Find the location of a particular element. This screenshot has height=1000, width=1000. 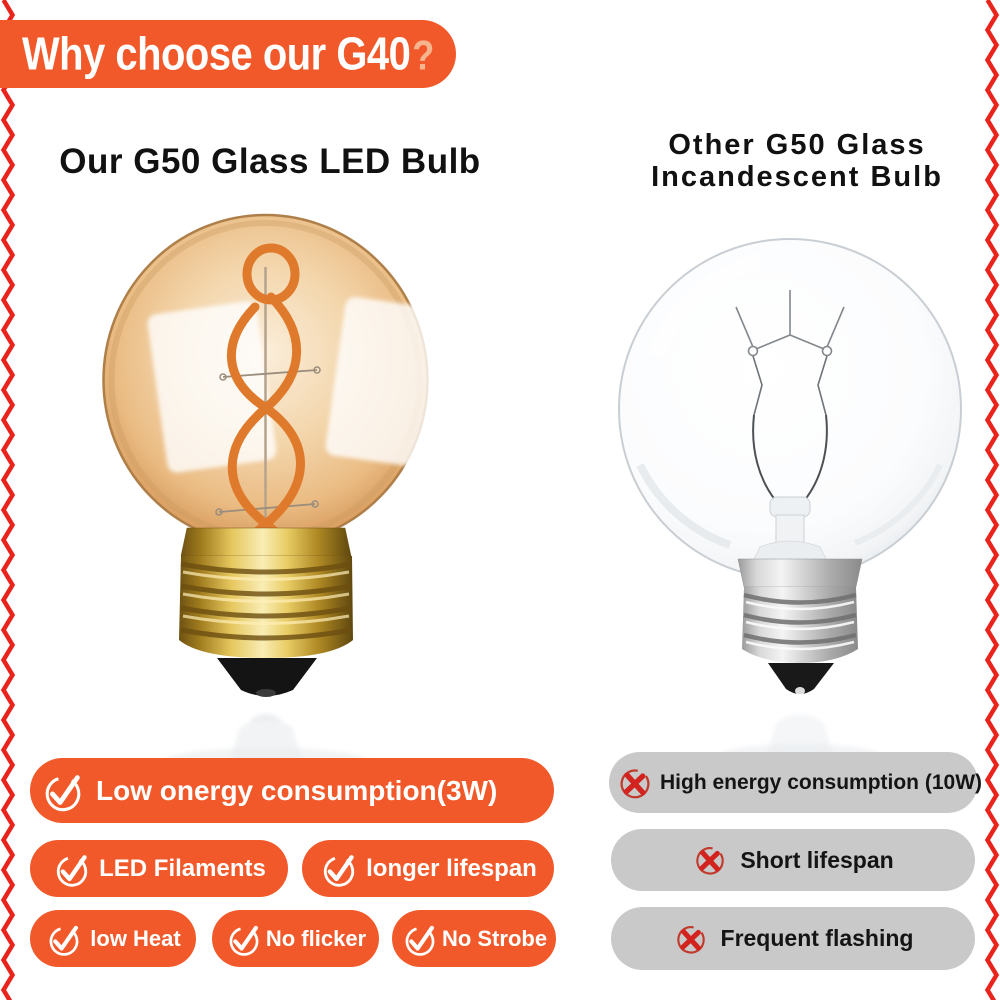

feature-pill-filaments: LED Filaments is located at coordinates (159, 868).